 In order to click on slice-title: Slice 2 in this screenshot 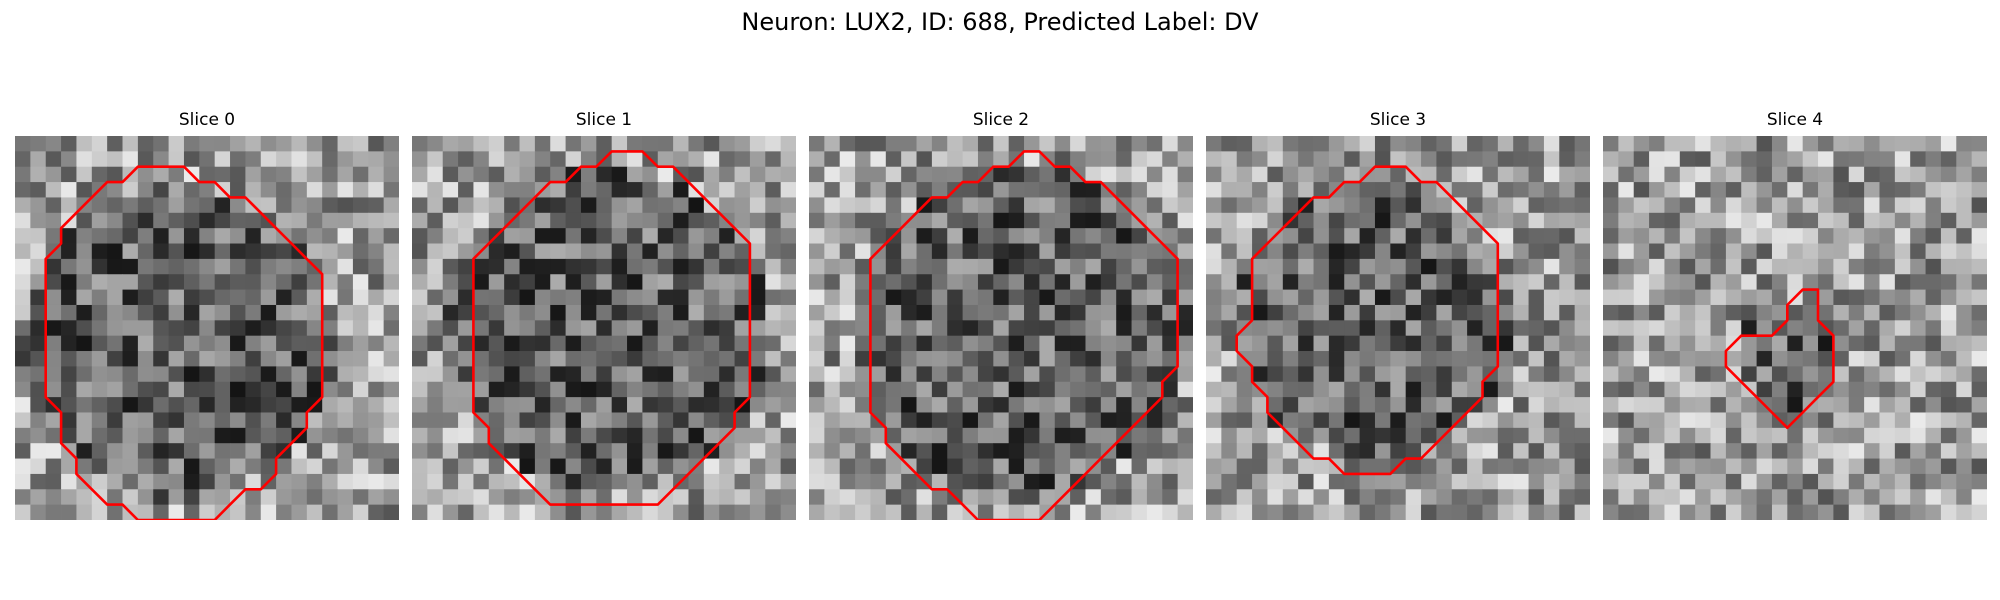, I will do `click(1001, 120)`.